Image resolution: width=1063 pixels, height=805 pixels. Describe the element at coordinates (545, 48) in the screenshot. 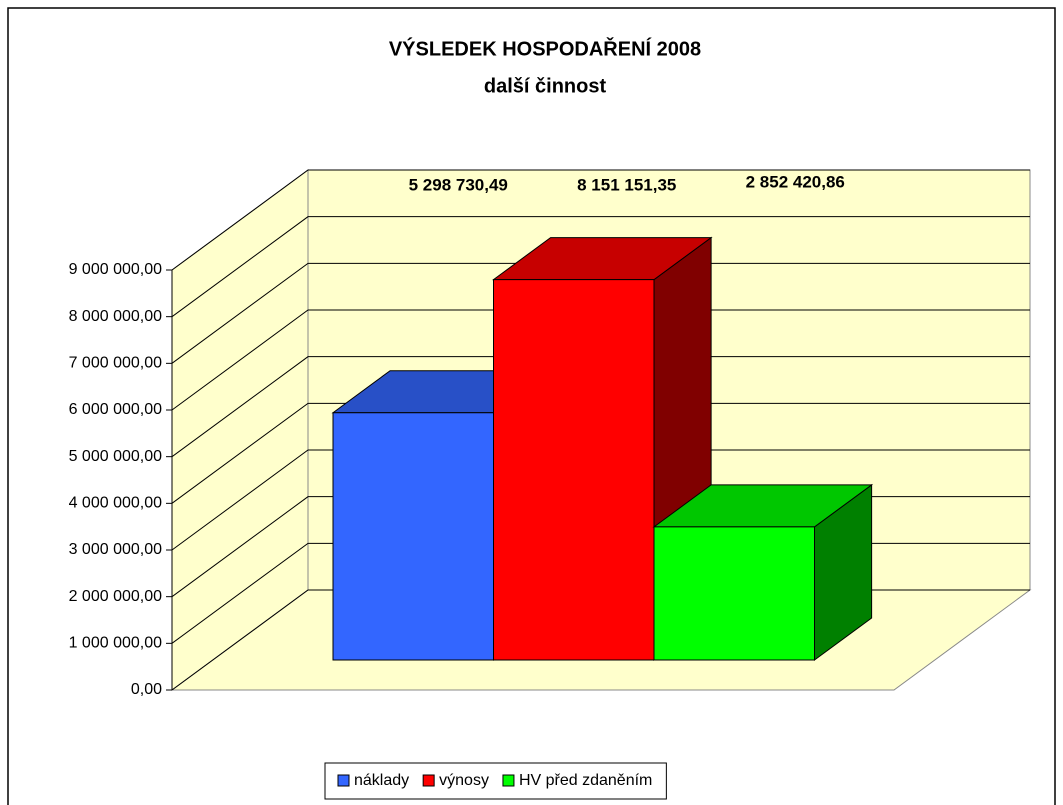

I see `chart-title: VÝSLEDEK HOSPODAŘENÍ 2008` at that location.